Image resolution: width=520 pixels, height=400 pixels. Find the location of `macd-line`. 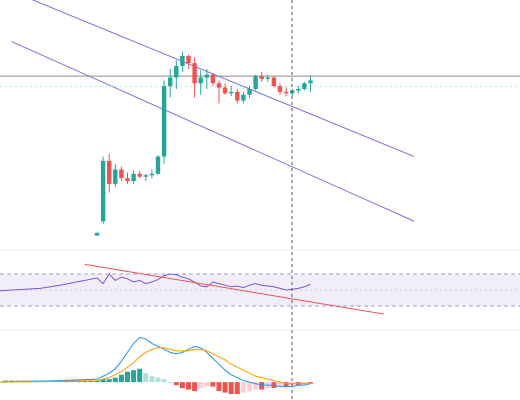

macd-line is located at coordinates (155, 362).